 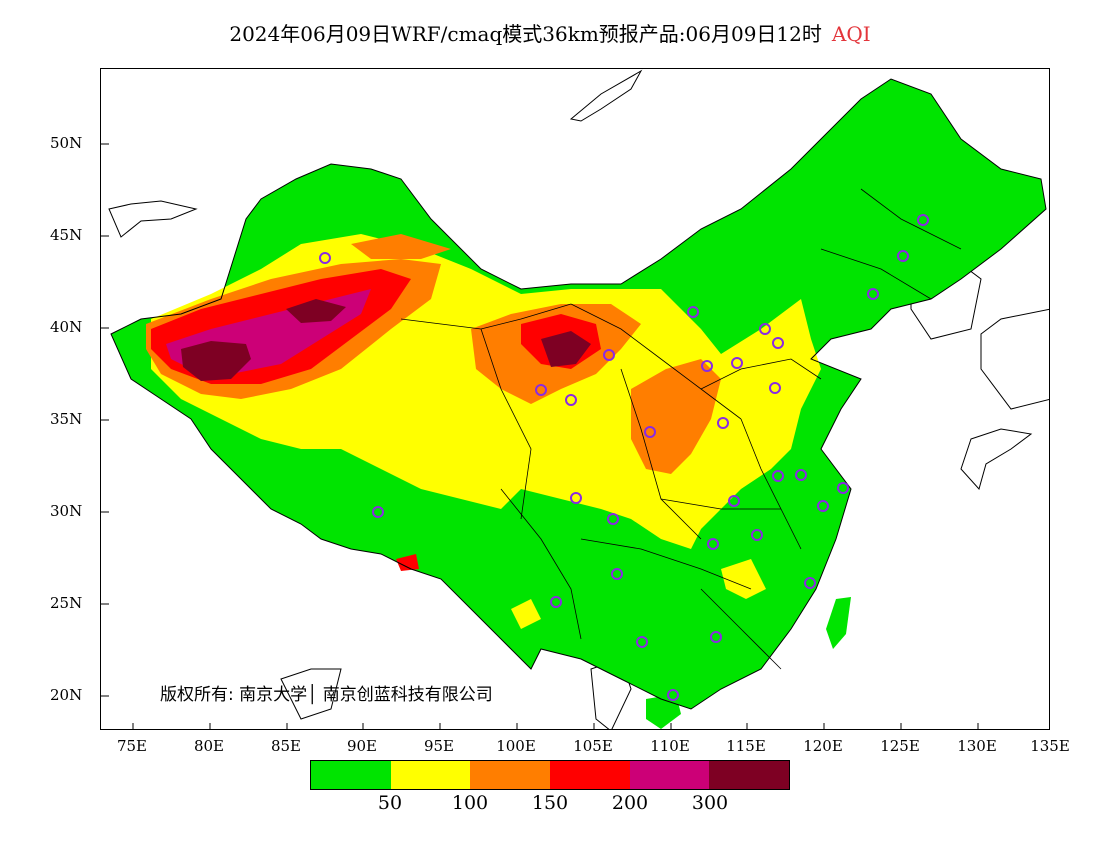 I want to click on legend-swatch-very-unhealthy, so click(x=669, y=775).